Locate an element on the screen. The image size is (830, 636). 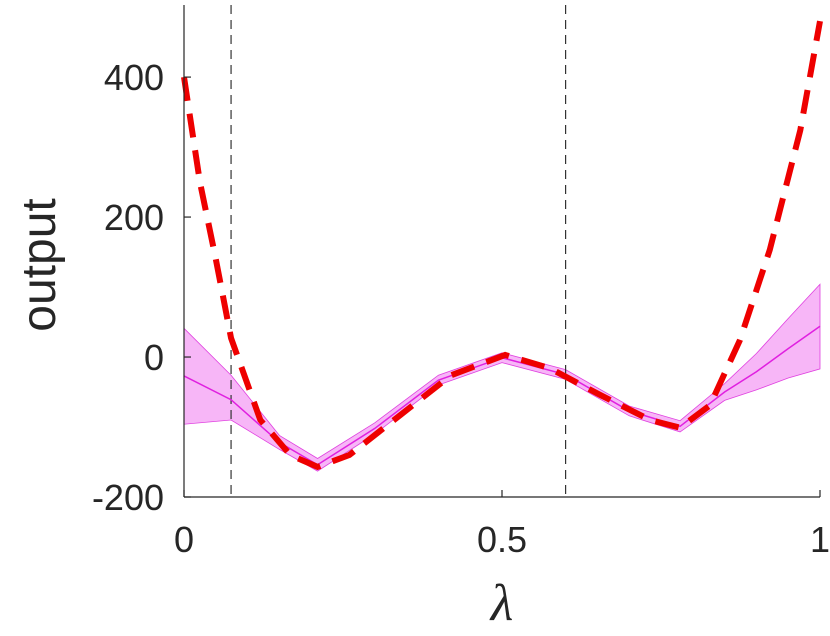
y-tick-label: 400 is located at coordinates (134, 77).